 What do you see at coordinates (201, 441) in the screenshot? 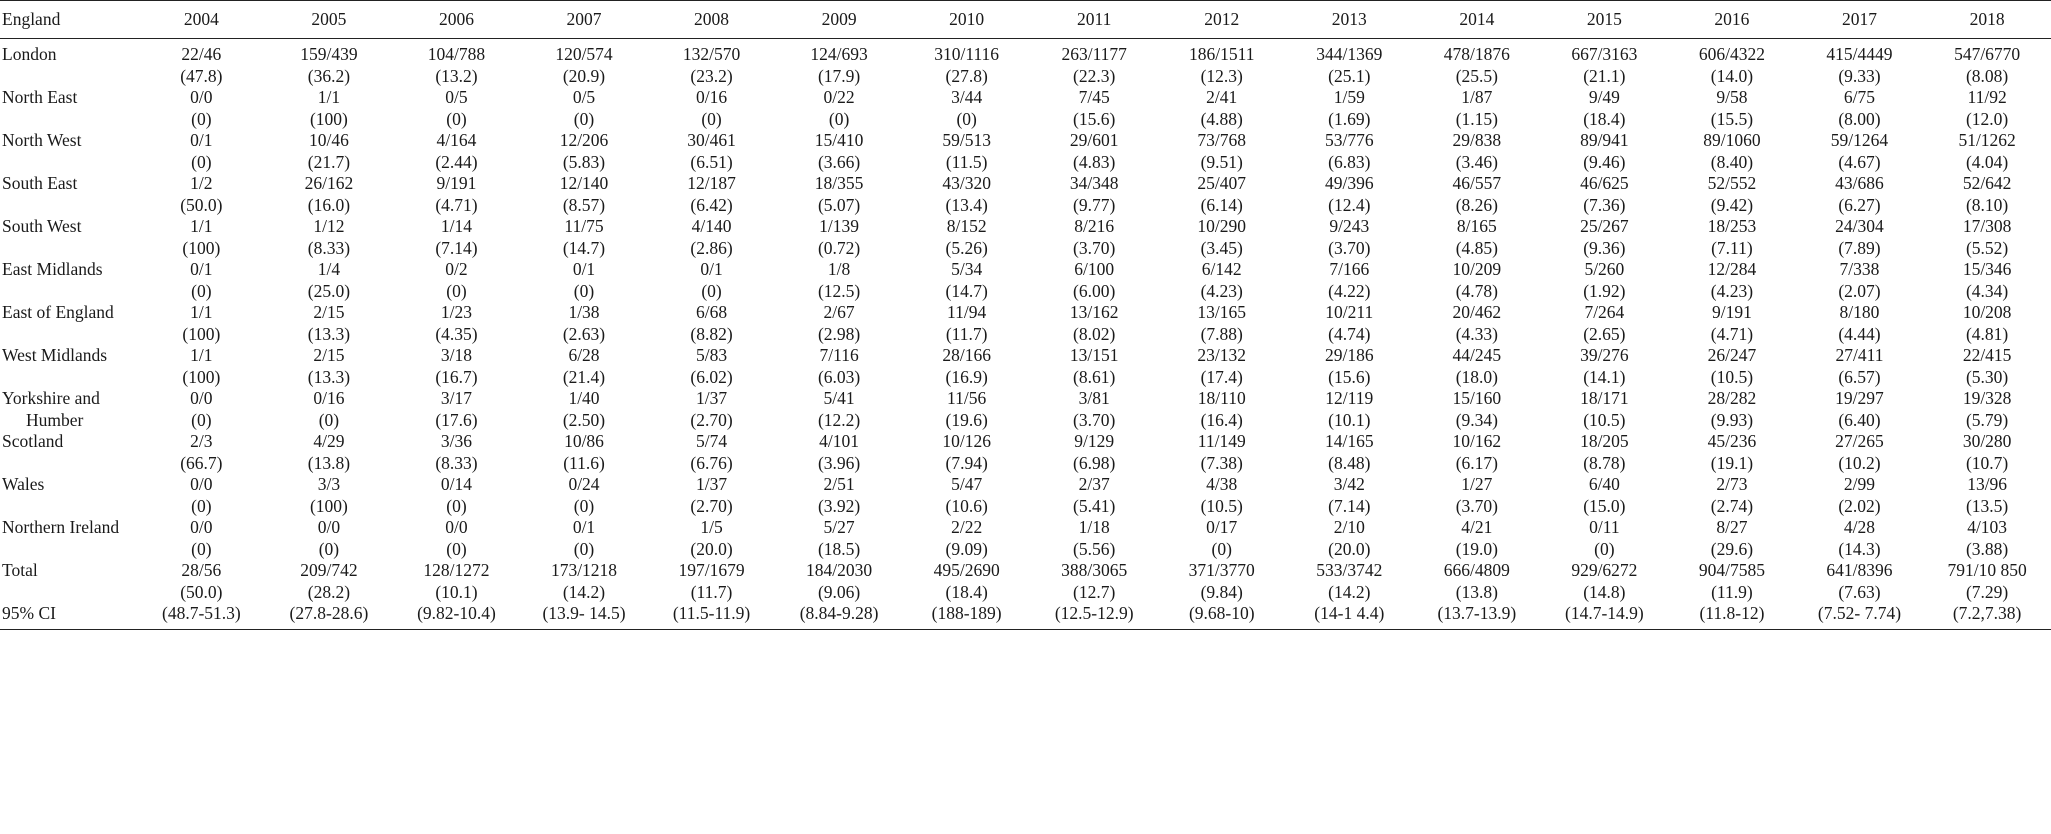
I see `count-cell: 2/3` at bounding box center [201, 441].